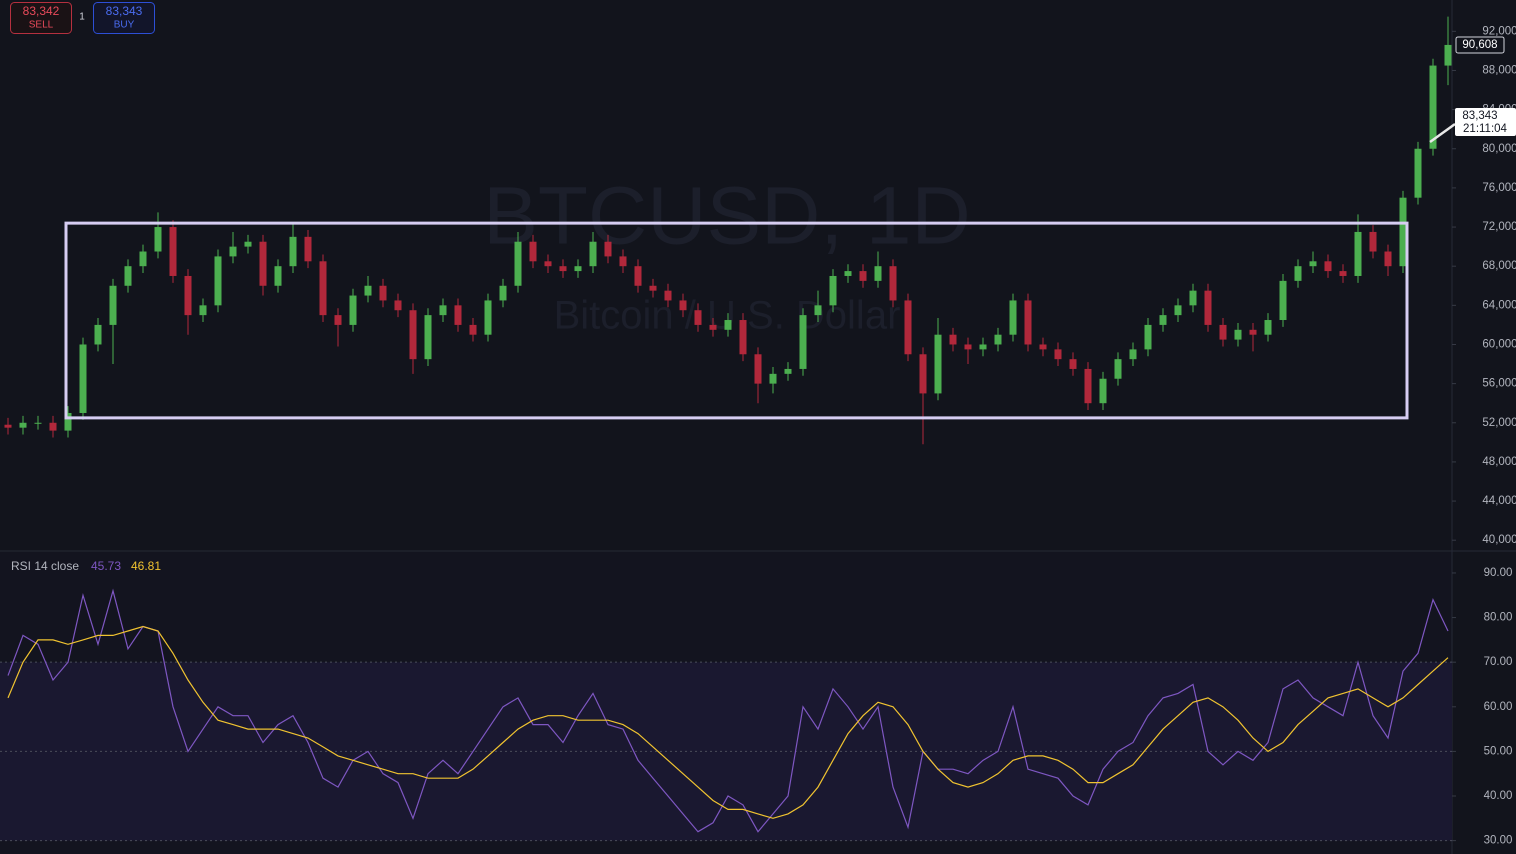  What do you see at coordinates (1479, 116) in the screenshot?
I see `cursor-price: 83,343` at bounding box center [1479, 116].